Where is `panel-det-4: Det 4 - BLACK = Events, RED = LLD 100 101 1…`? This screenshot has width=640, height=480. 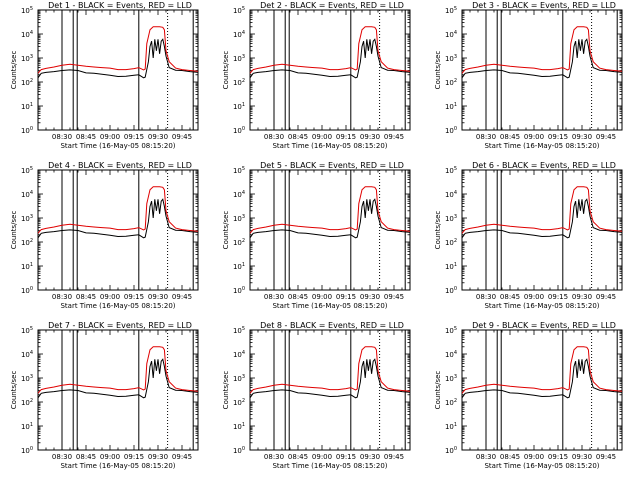 panel-det-4: Det 4 - BLACK = Events, RED = LLD 100 101 1… is located at coordinates (104, 235).